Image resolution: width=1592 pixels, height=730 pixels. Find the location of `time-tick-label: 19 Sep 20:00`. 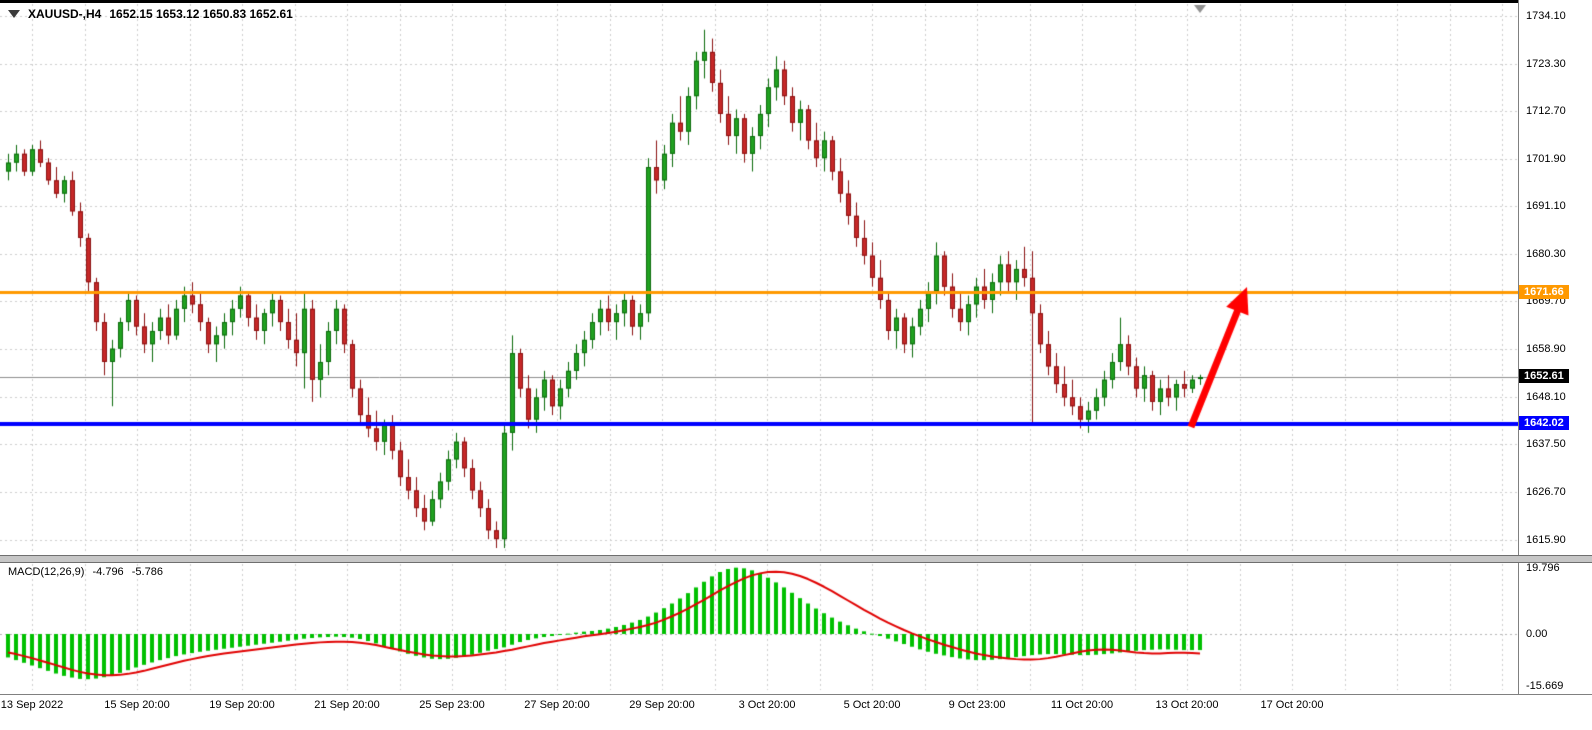

time-tick-label: 19 Sep 20:00 is located at coordinates (242, 705).